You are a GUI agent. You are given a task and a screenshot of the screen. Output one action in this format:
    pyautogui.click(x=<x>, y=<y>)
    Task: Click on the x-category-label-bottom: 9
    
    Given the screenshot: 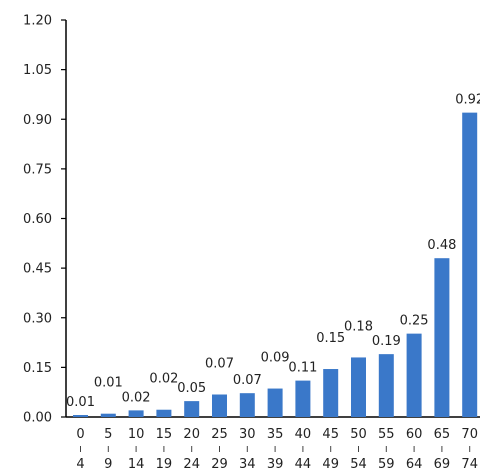 What is the action you would take?
    pyautogui.click(x=108, y=464)
    